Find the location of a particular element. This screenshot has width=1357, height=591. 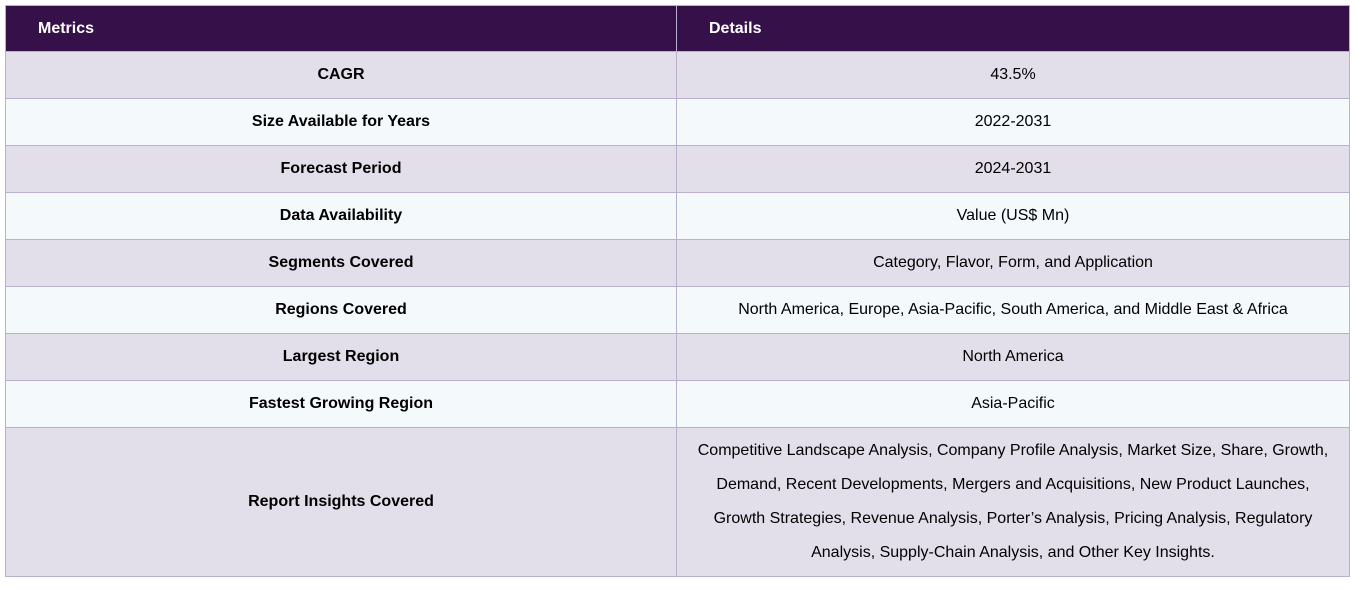

table-header: Metrics Details is located at coordinates (677, 28).